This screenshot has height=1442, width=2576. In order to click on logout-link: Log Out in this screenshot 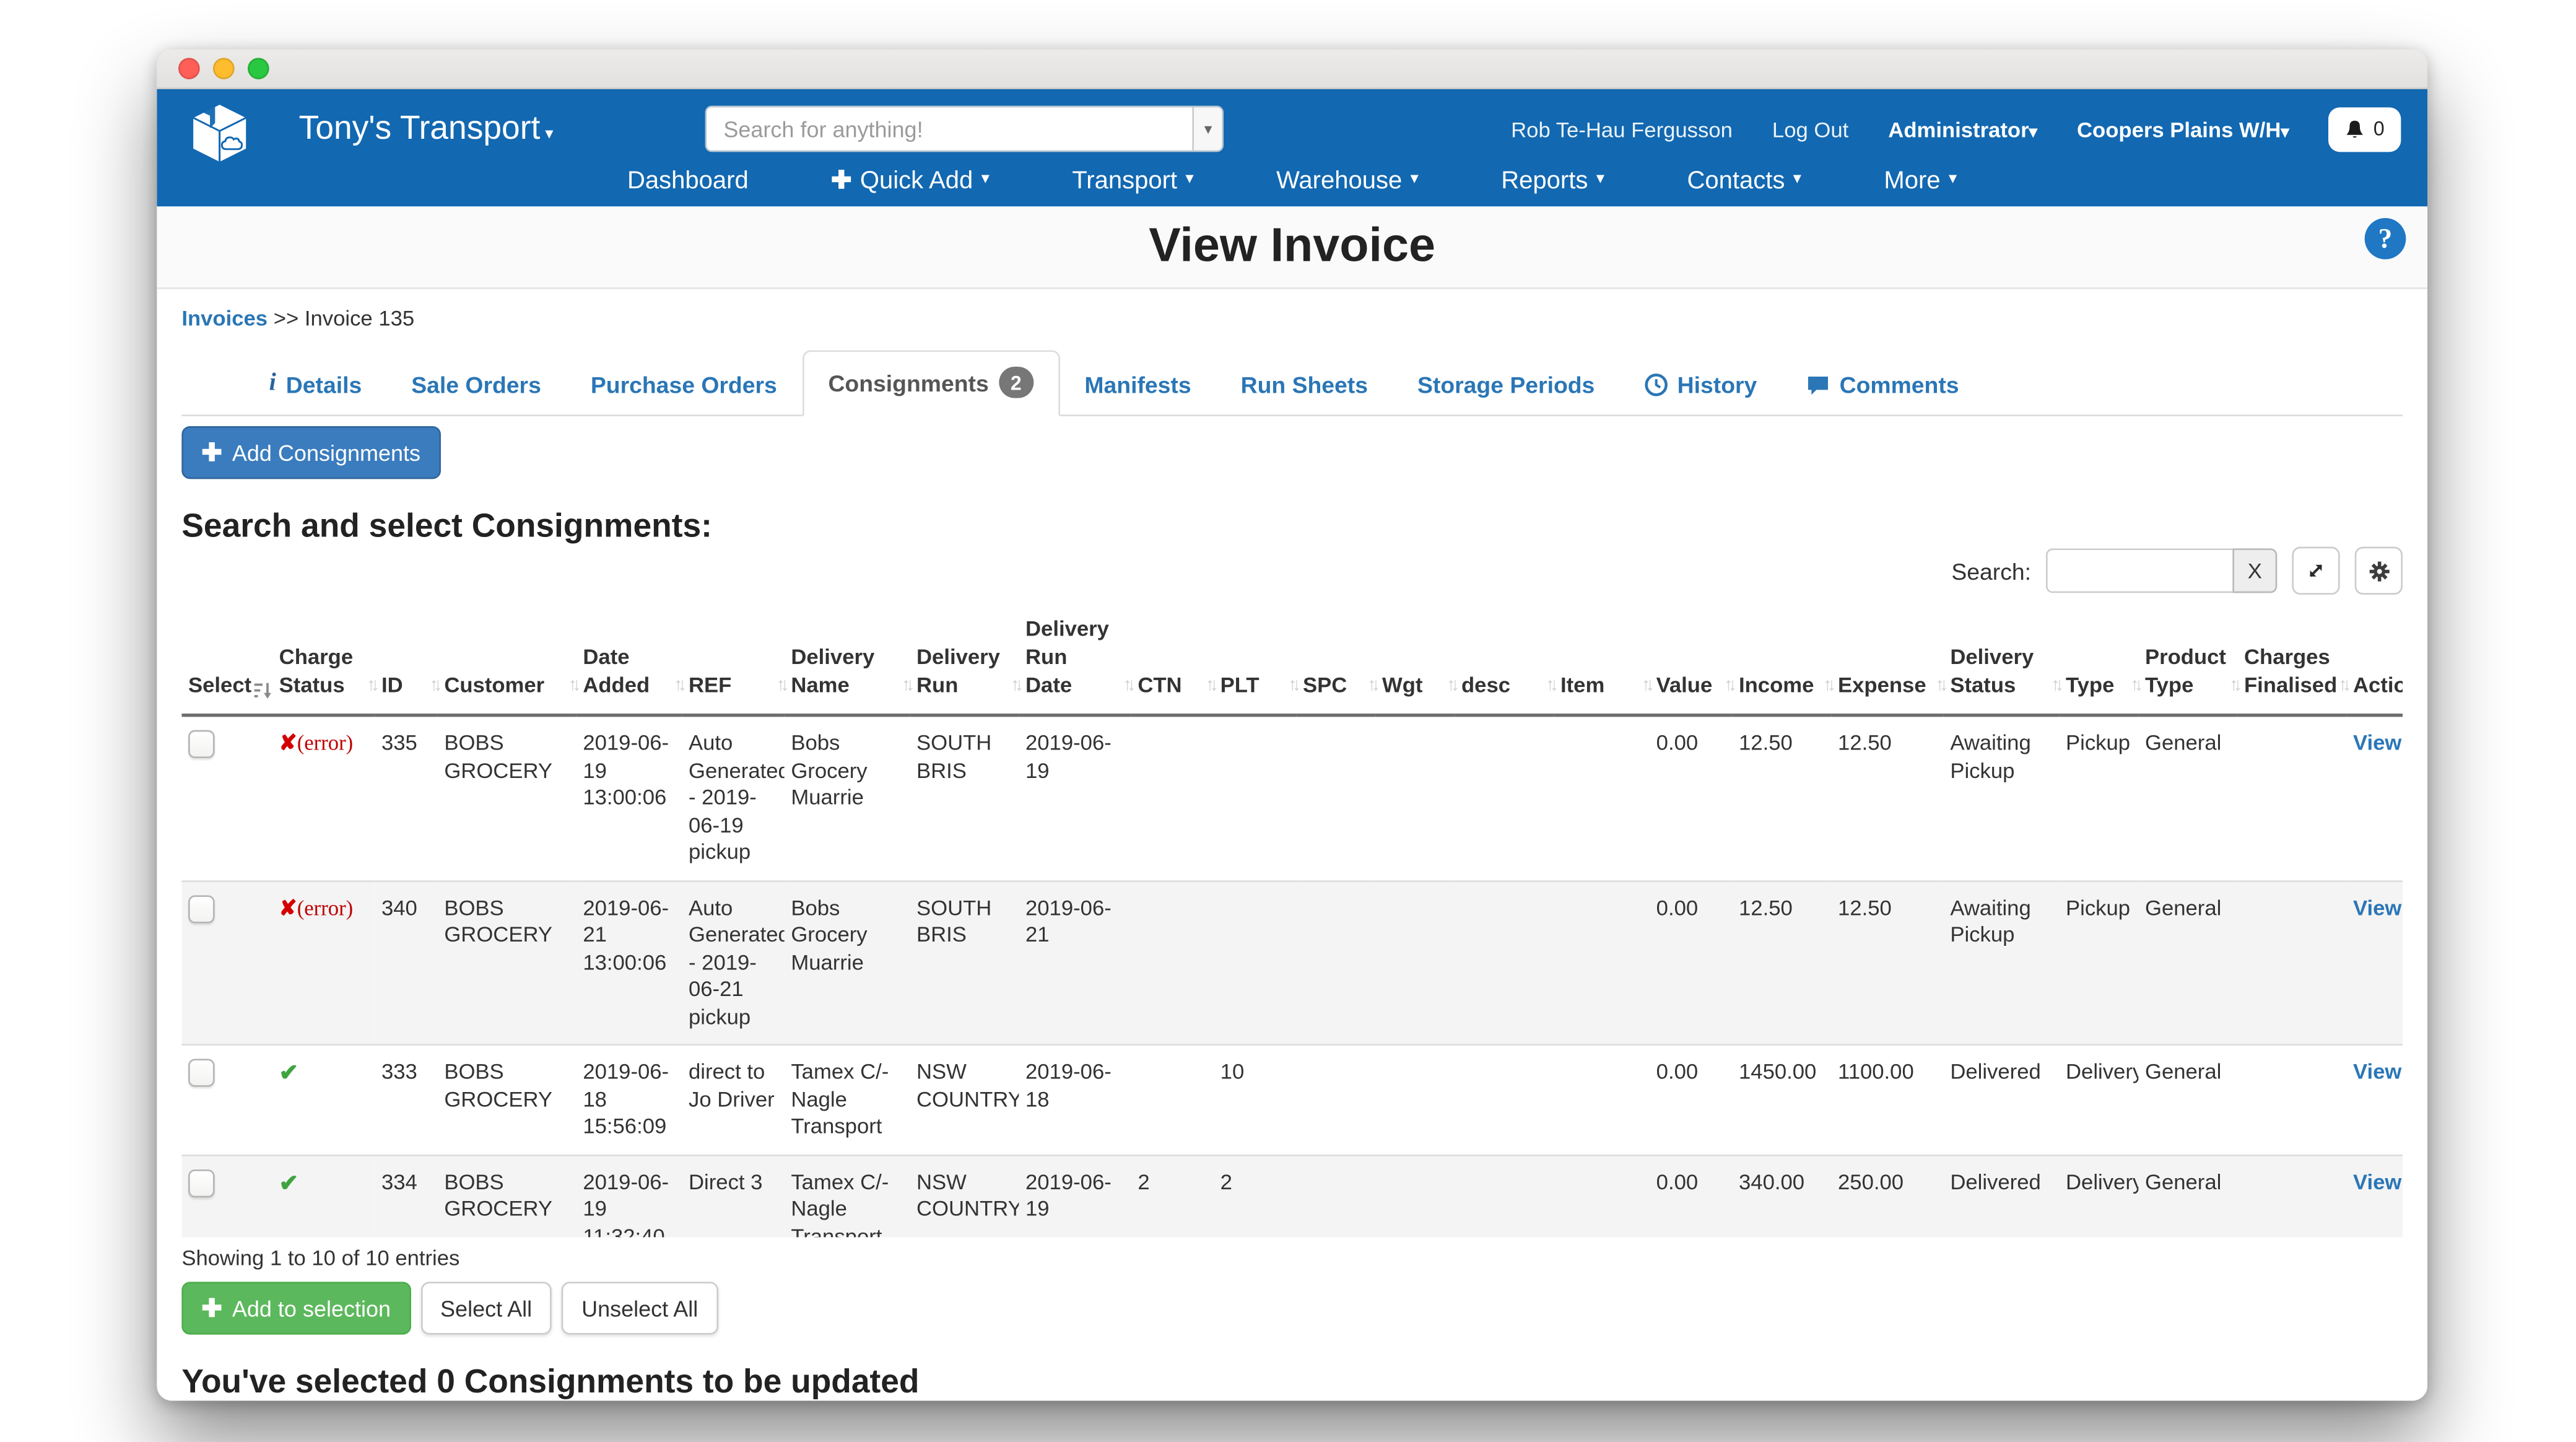, I will do `click(1810, 129)`.